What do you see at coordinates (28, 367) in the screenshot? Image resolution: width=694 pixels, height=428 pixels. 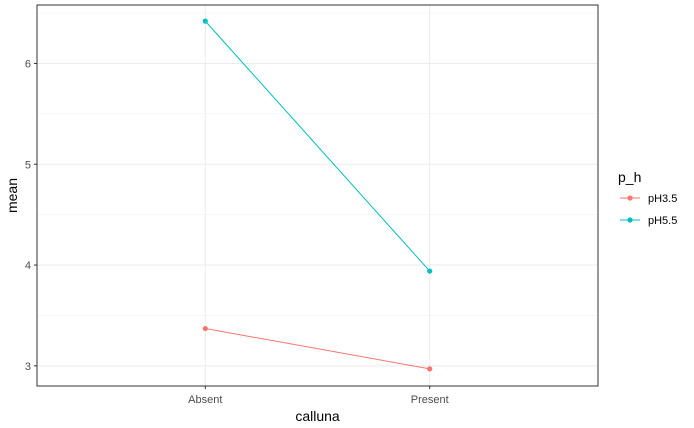 I see `y-tick-label: 3` at bounding box center [28, 367].